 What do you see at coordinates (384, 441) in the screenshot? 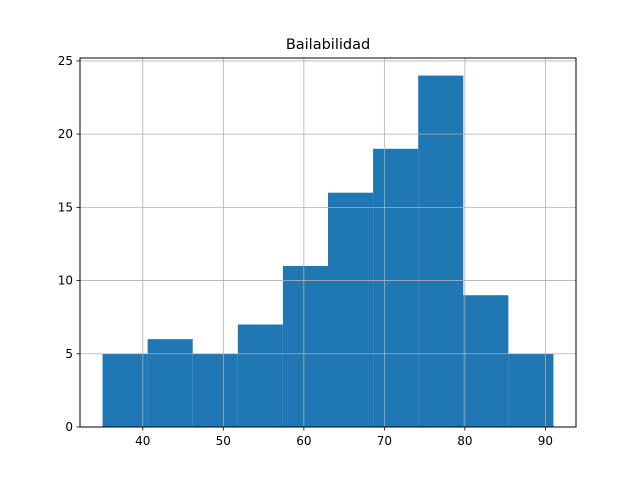
I see `x-tick-label: 70` at bounding box center [384, 441].